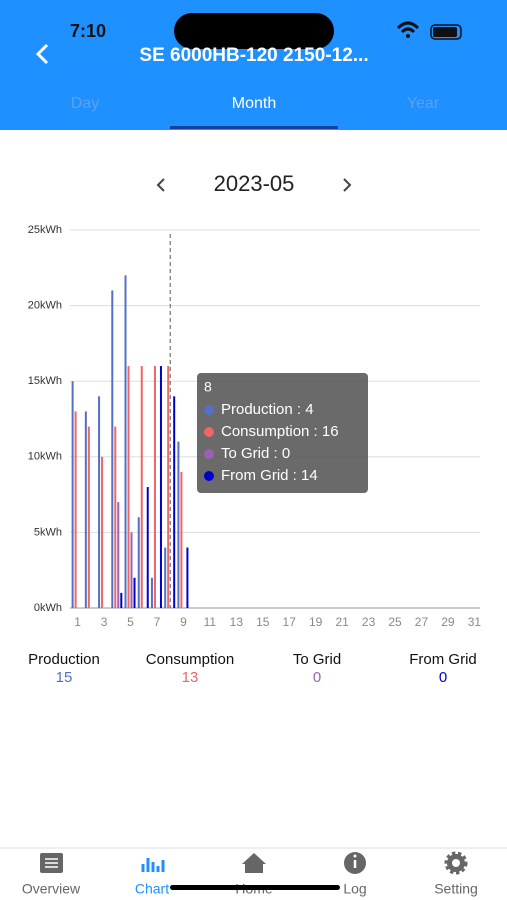  What do you see at coordinates (45, 457) in the screenshot?
I see `y-tick-label: 10kWh` at bounding box center [45, 457].